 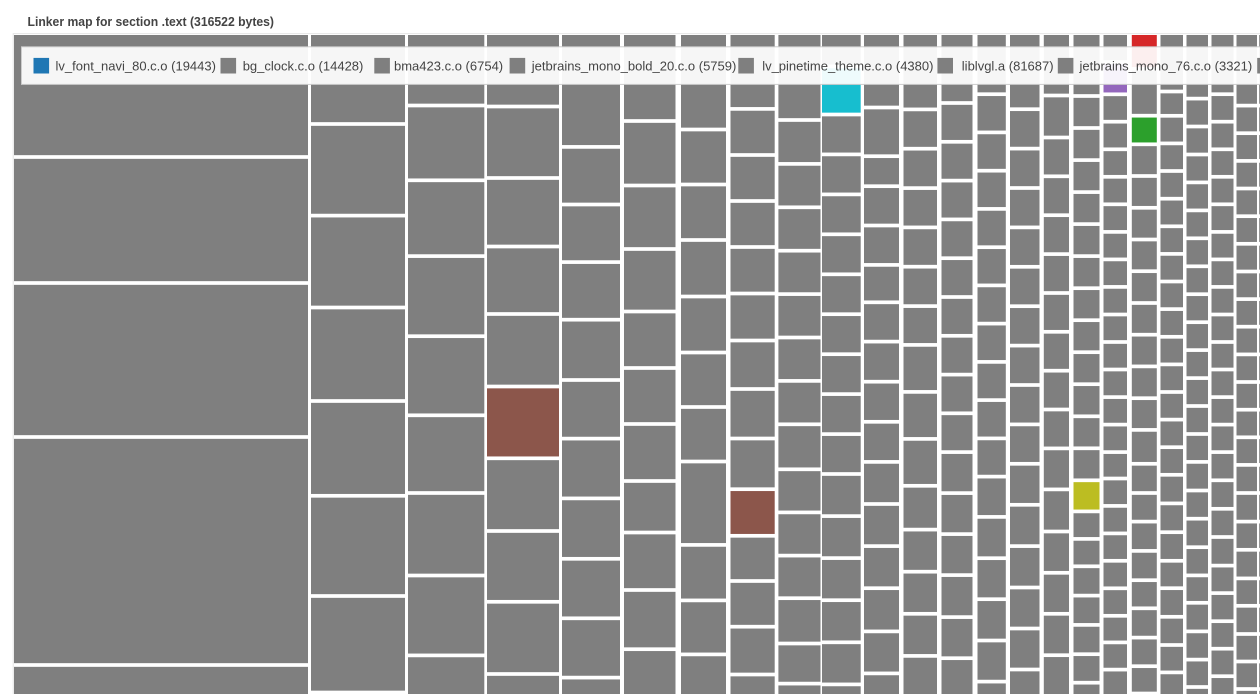 What do you see at coordinates (634, 65) in the screenshot?
I see `svg-text:jetbrains_mono_bold_20.c.o (57: jetbrains_mono_bold_20.c.o (5759)` at bounding box center [634, 65].